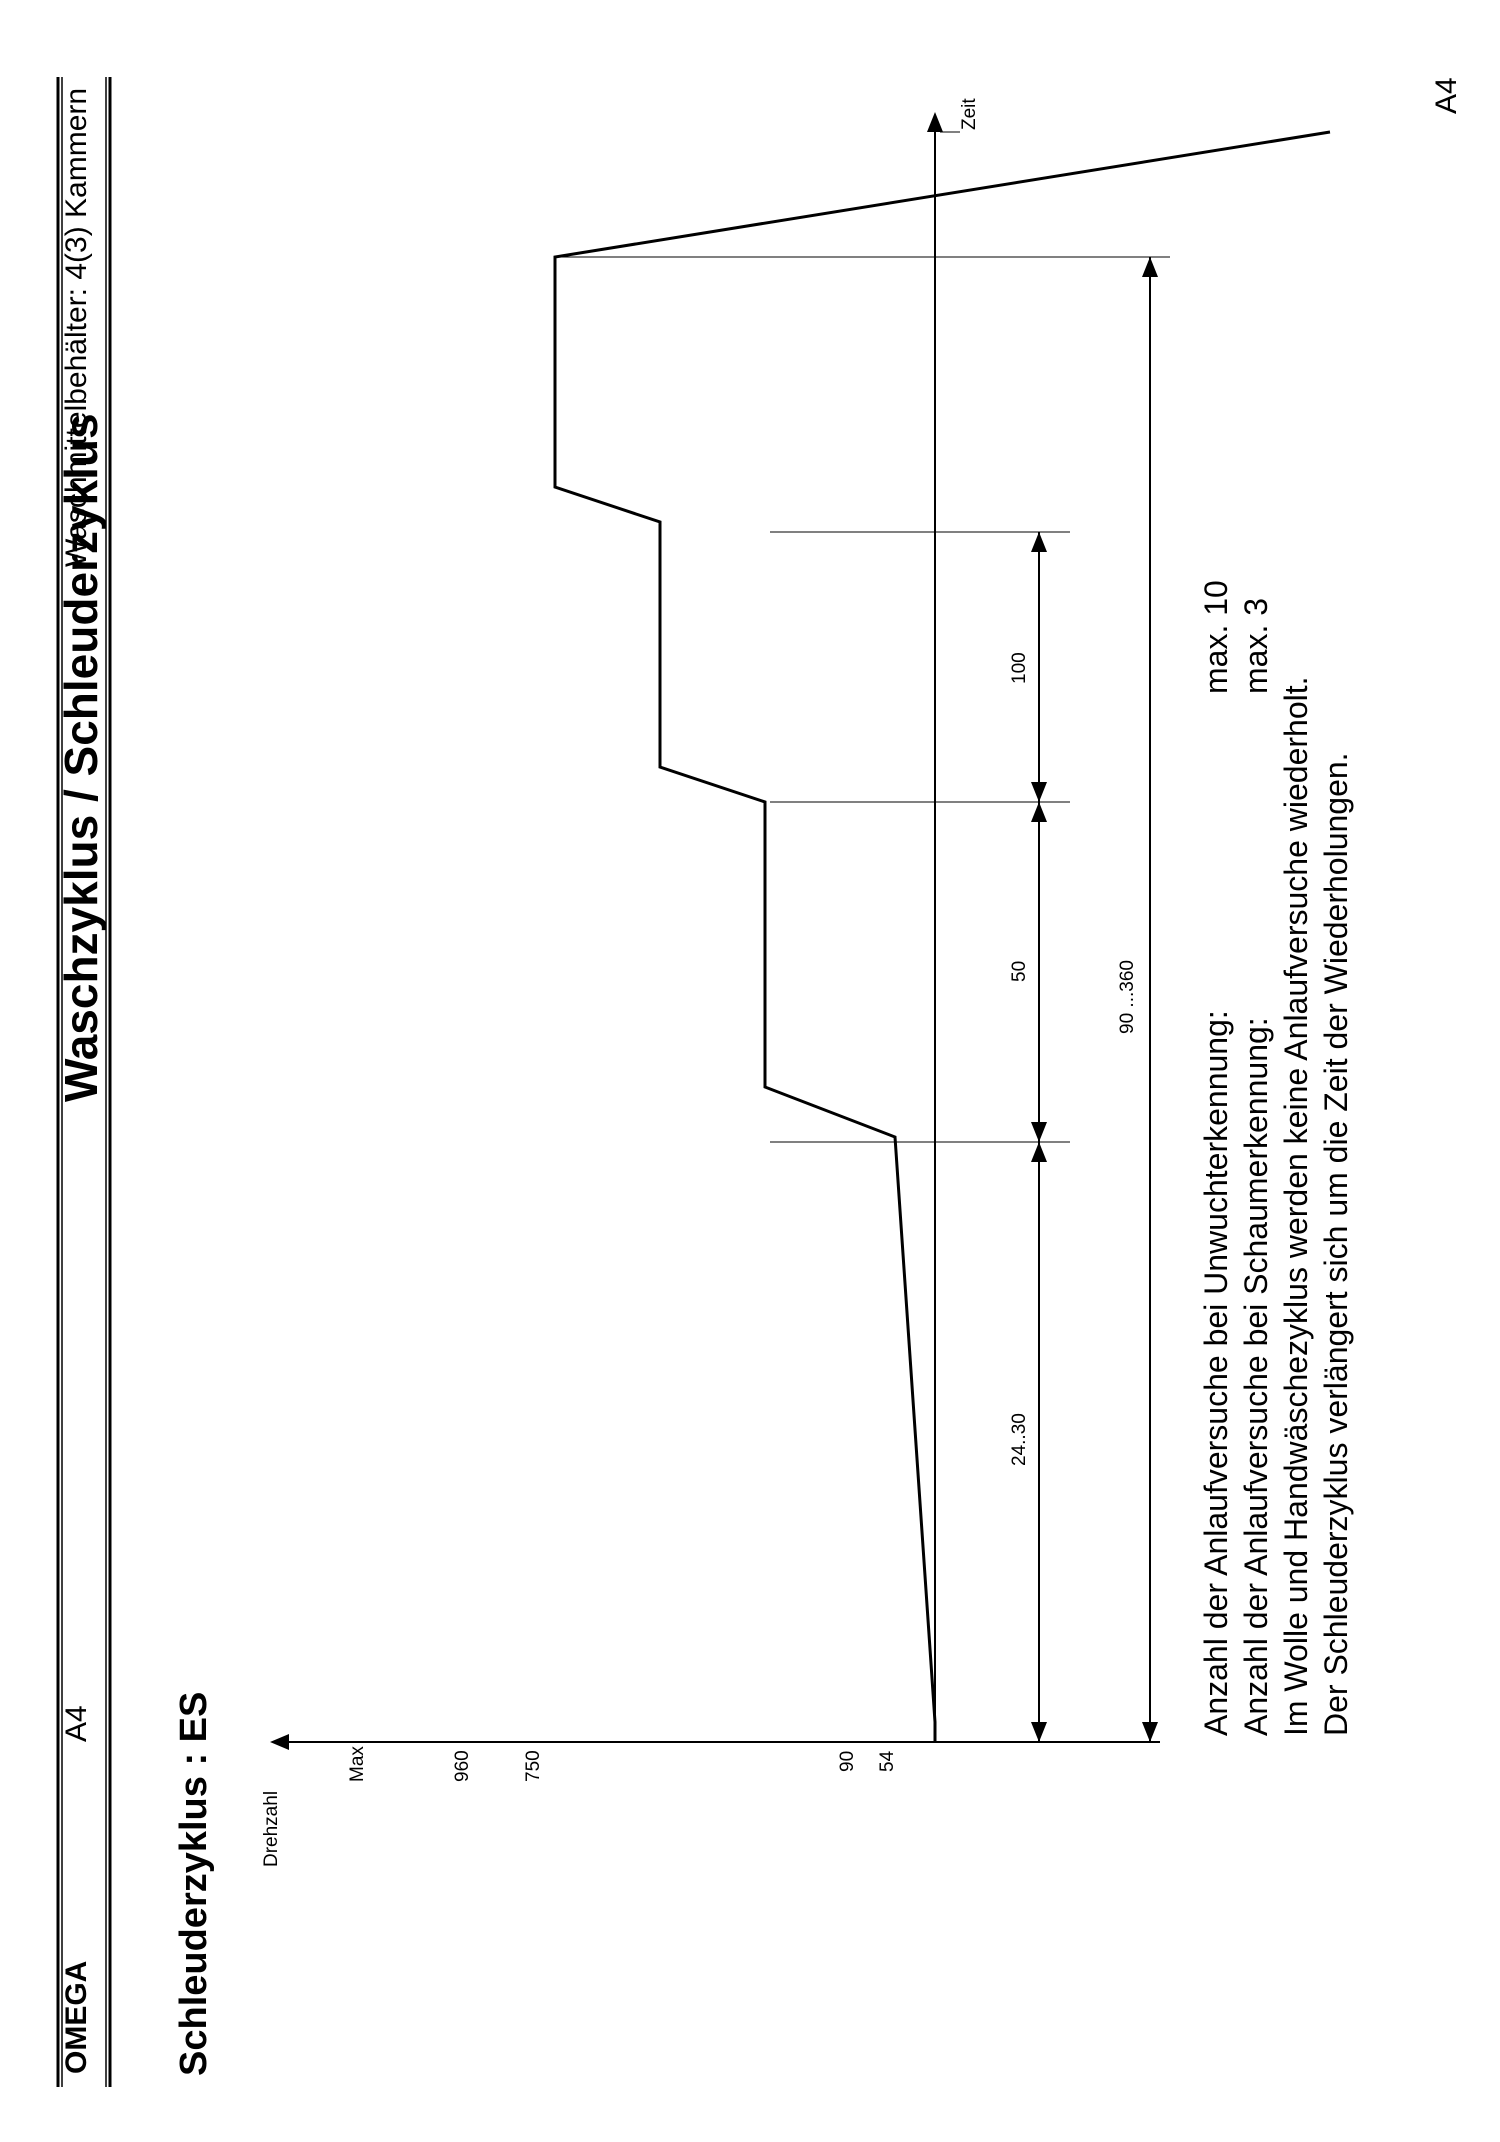 The image size is (1500, 2142). Describe the element at coordinates (935, 122) in the screenshot. I see `x-axis-arrow` at that location.